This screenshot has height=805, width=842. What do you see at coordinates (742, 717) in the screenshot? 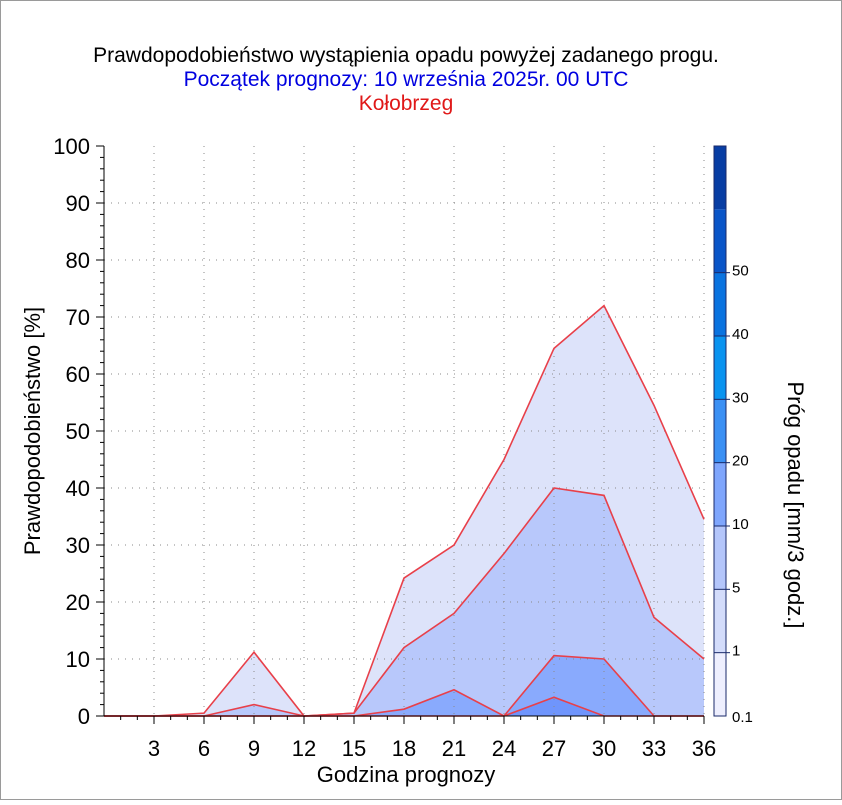
I see `colorbar-label-0: 0.1` at bounding box center [742, 717].